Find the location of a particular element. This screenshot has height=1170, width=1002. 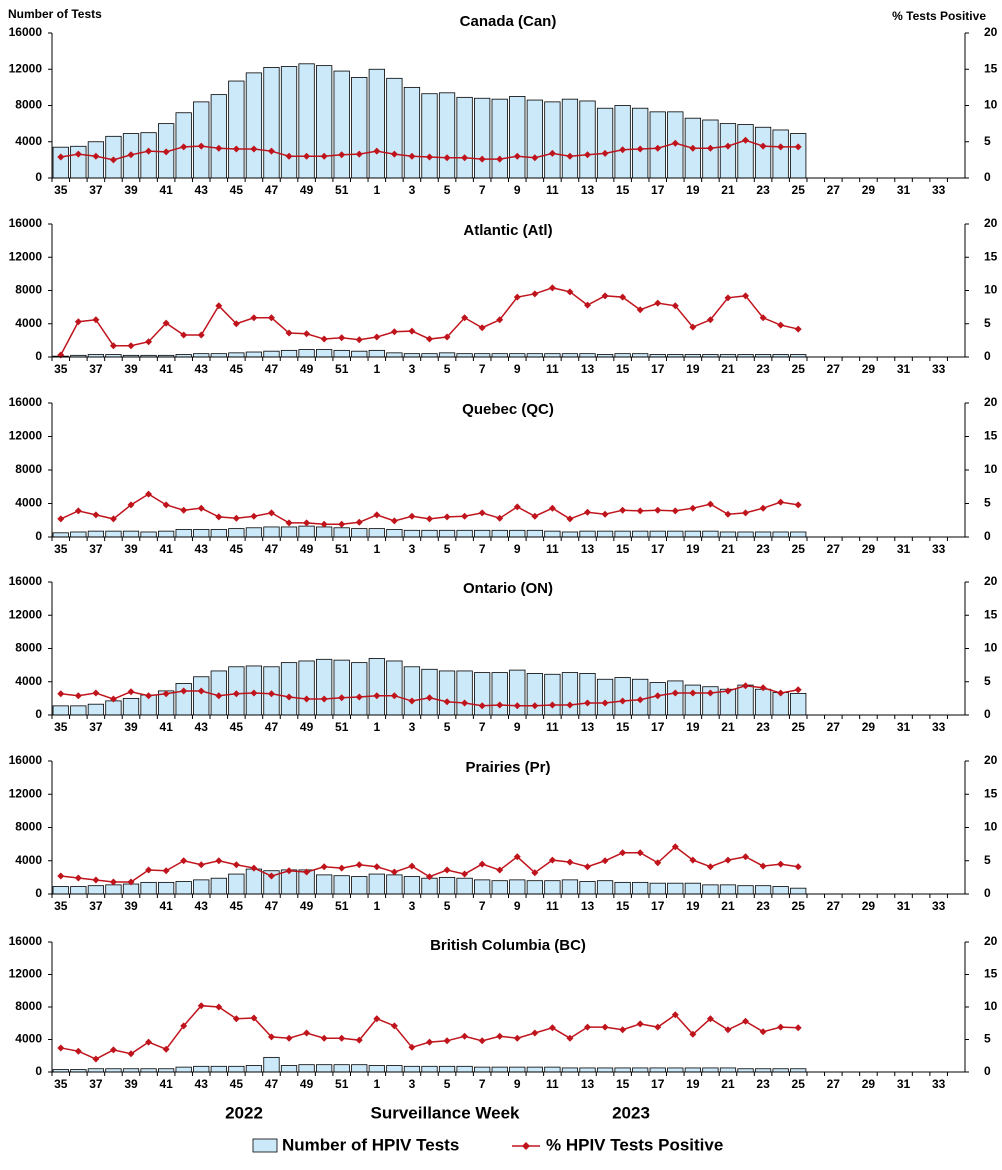

y-tick-label: 4000 is located at coordinates (28, 323).